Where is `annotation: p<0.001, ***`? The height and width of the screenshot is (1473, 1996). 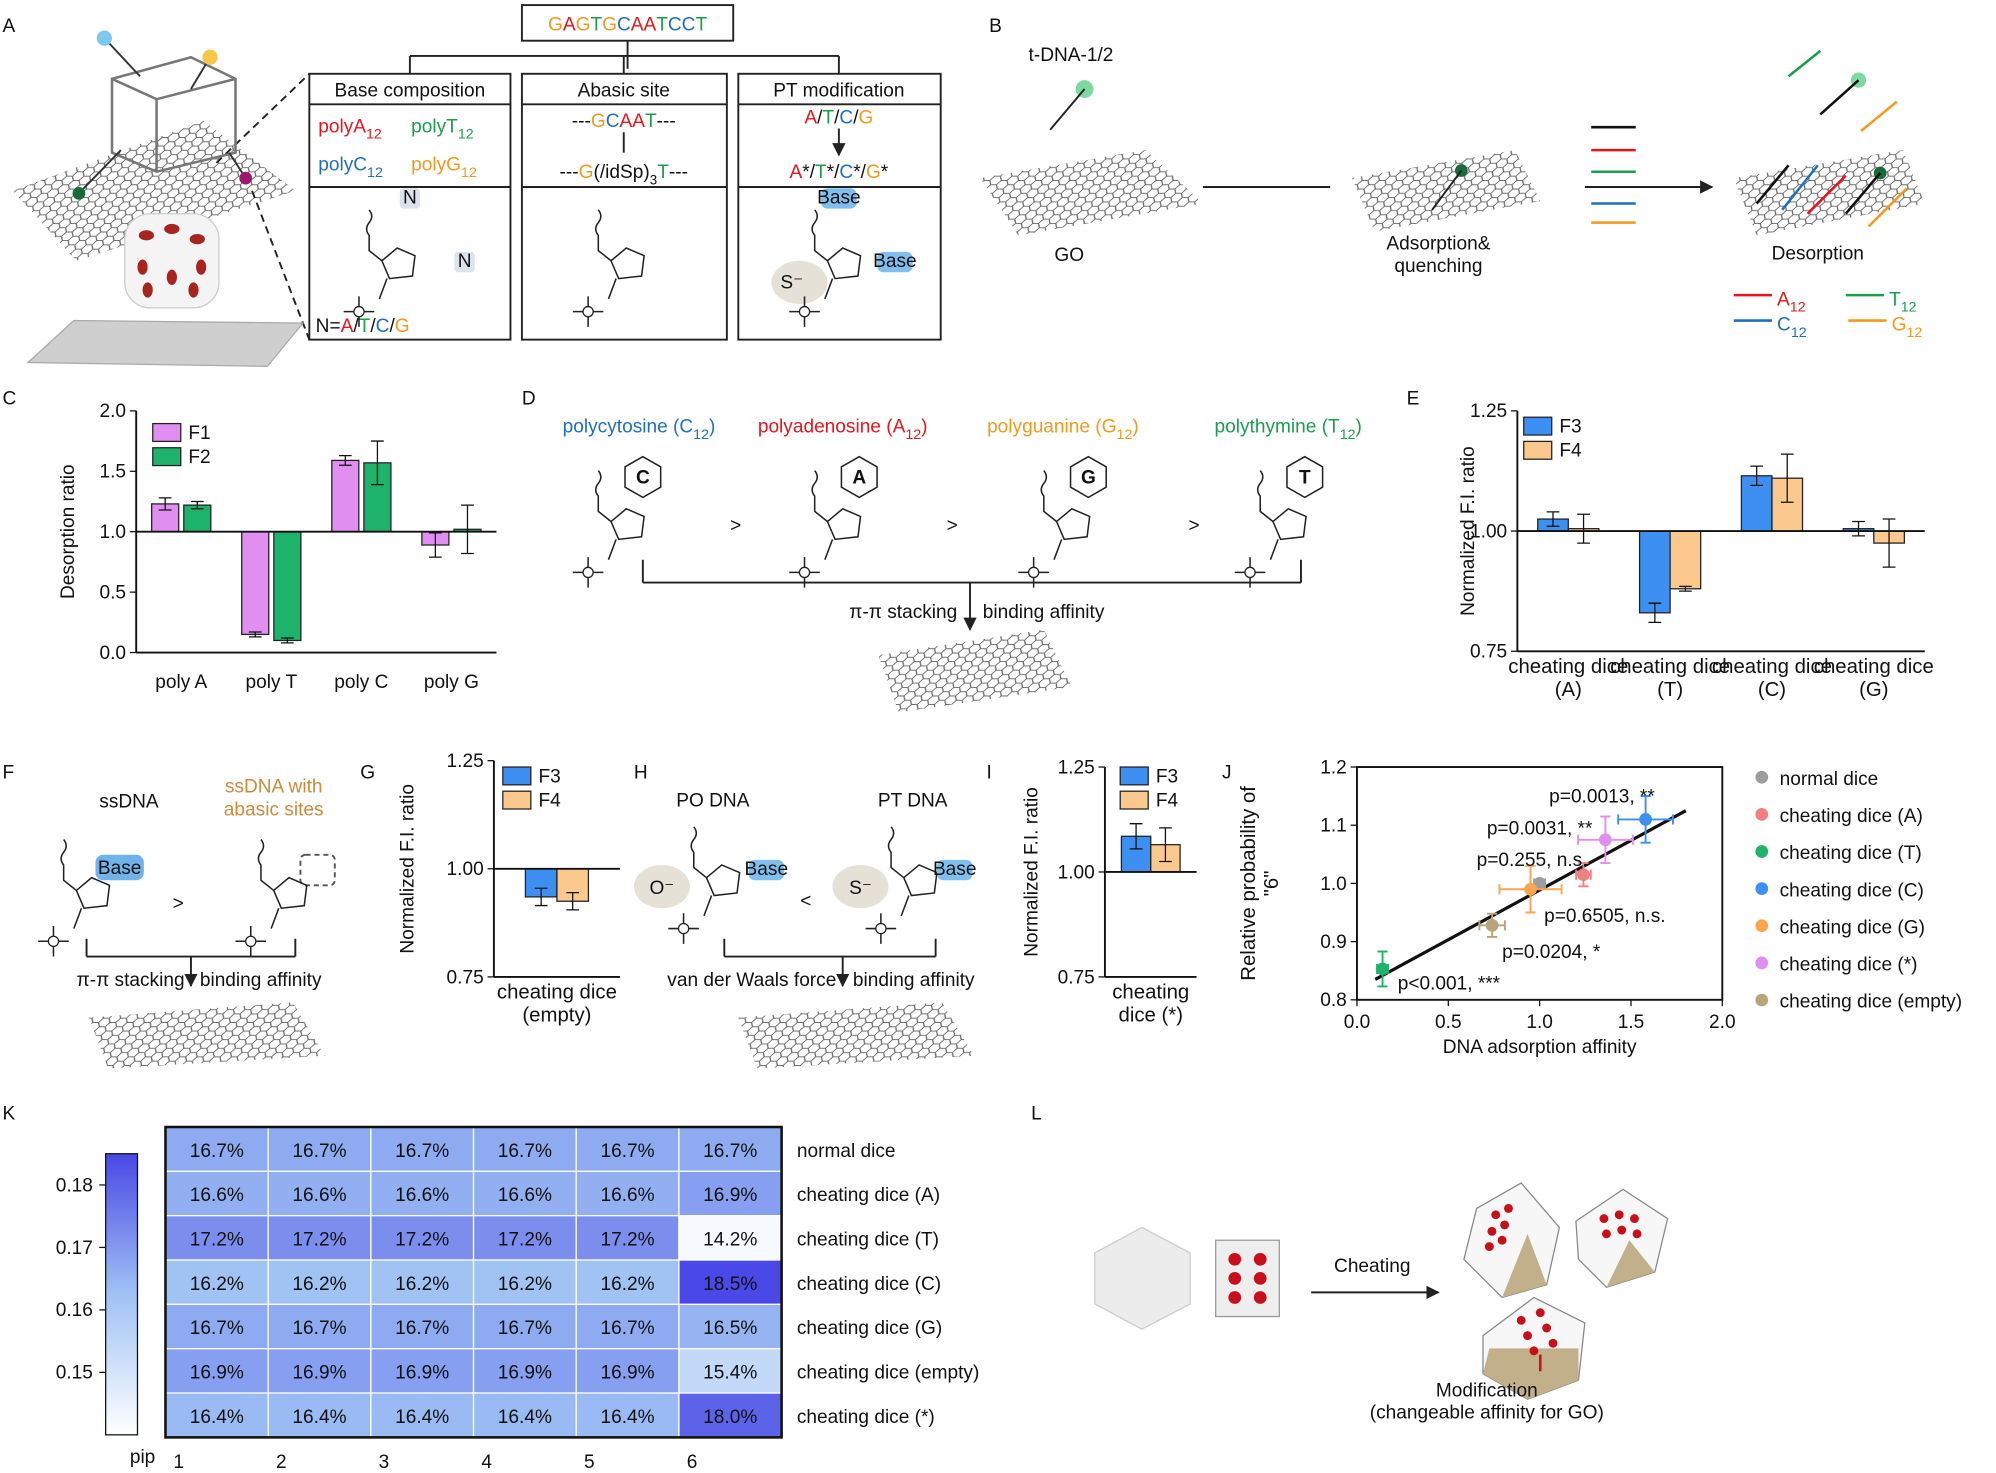 annotation: p<0.001, *** is located at coordinates (1449, 984).